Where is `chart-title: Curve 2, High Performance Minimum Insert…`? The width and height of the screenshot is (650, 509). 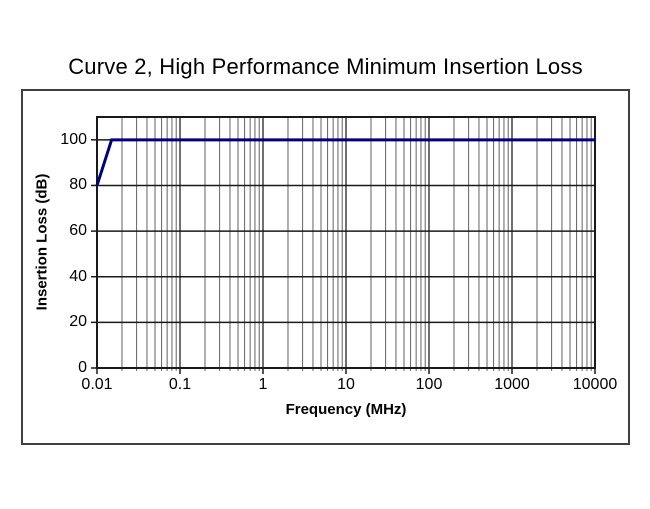
chart-title: Curve 2, High Performance Minimum Insert… is located at coordinates (325, 66).